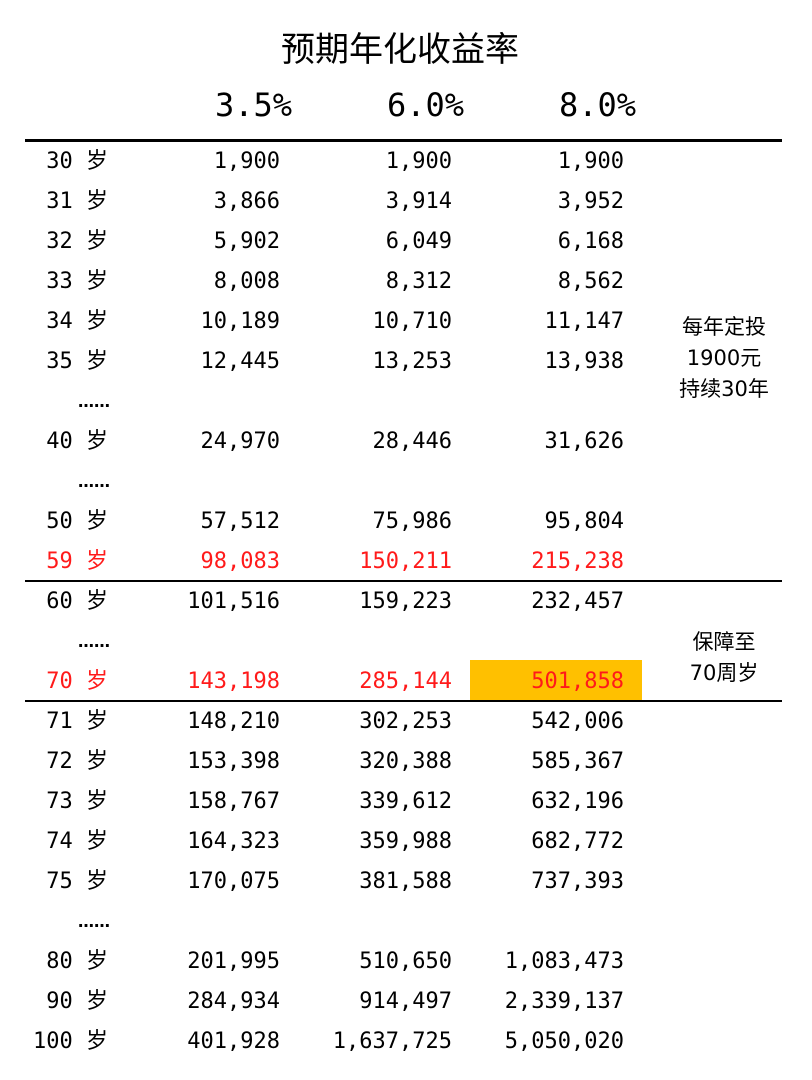 Image resolution: width=812 pixels, height=1080 pixels. Describe the element at coordinates (77, 601) in the screenshot. I see `age-cell: 60 岁` at that location.